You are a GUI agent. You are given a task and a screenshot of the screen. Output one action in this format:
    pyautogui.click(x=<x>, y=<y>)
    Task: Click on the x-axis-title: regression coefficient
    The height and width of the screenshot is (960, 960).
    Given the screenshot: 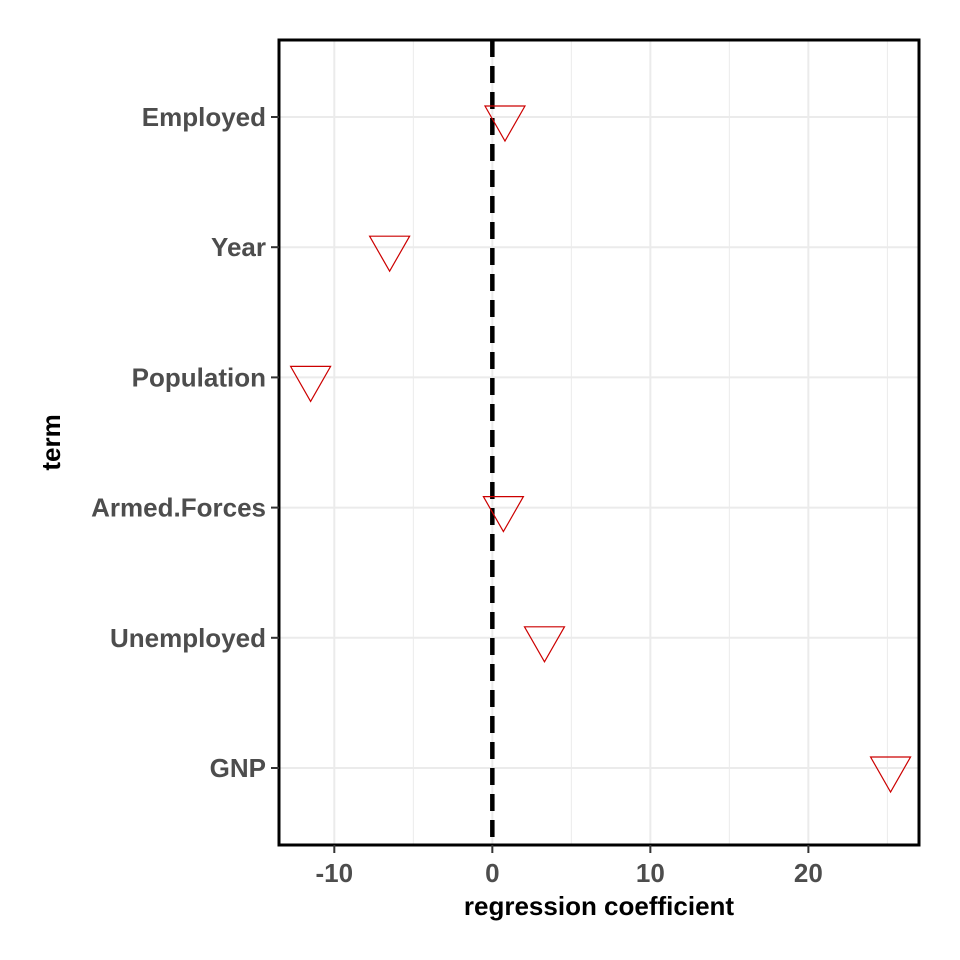 What is the action you would take?
    pyautogui.click(x=599, y=906)
    